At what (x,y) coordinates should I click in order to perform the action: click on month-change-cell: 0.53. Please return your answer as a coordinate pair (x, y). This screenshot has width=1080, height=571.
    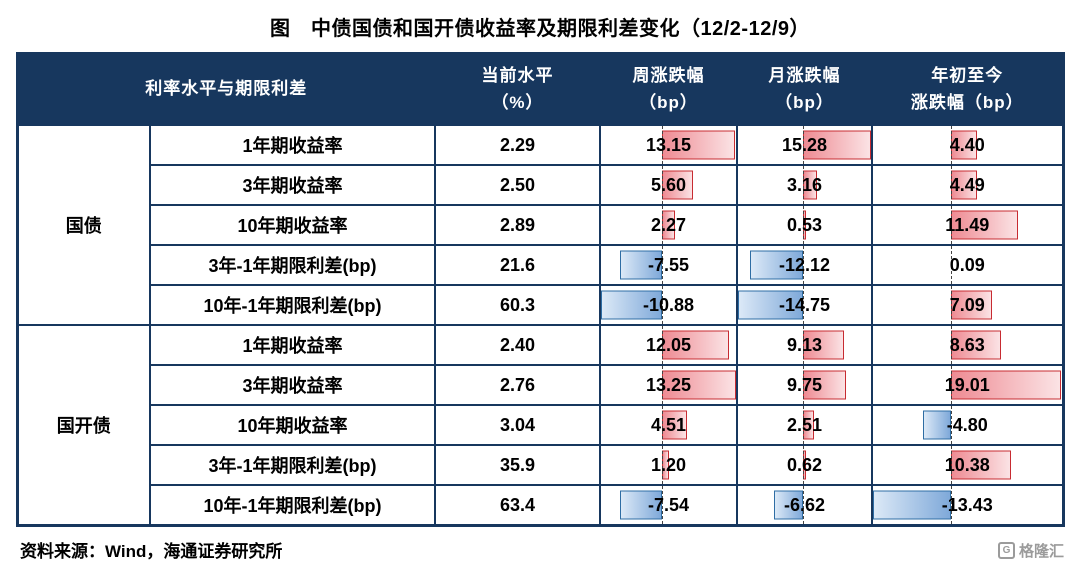
    Looking at the image, I should click on (804, 225).